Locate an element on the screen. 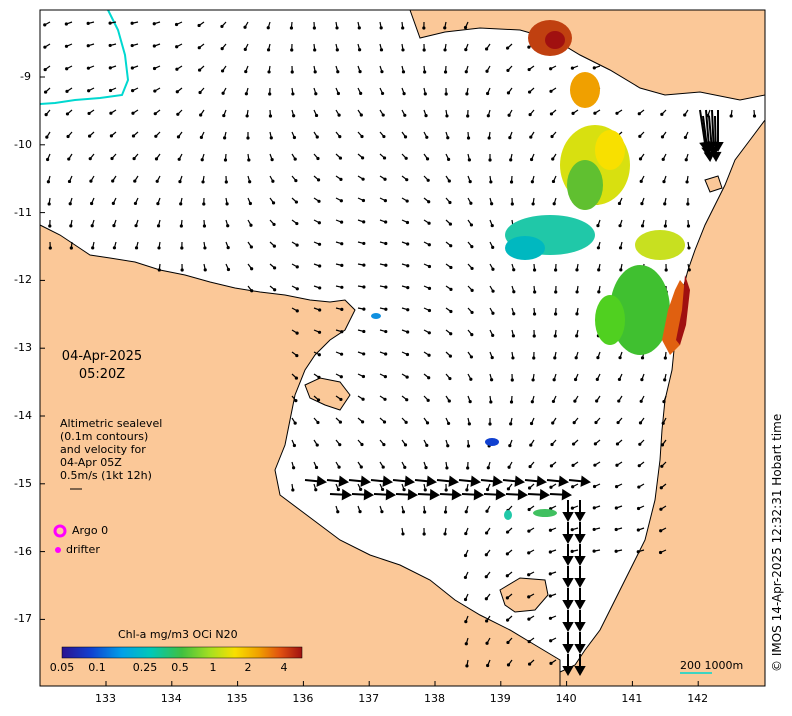 The width and height of the screenshot is (792, 716). x-tick-label: 142 is located at coordinates (698, 698).